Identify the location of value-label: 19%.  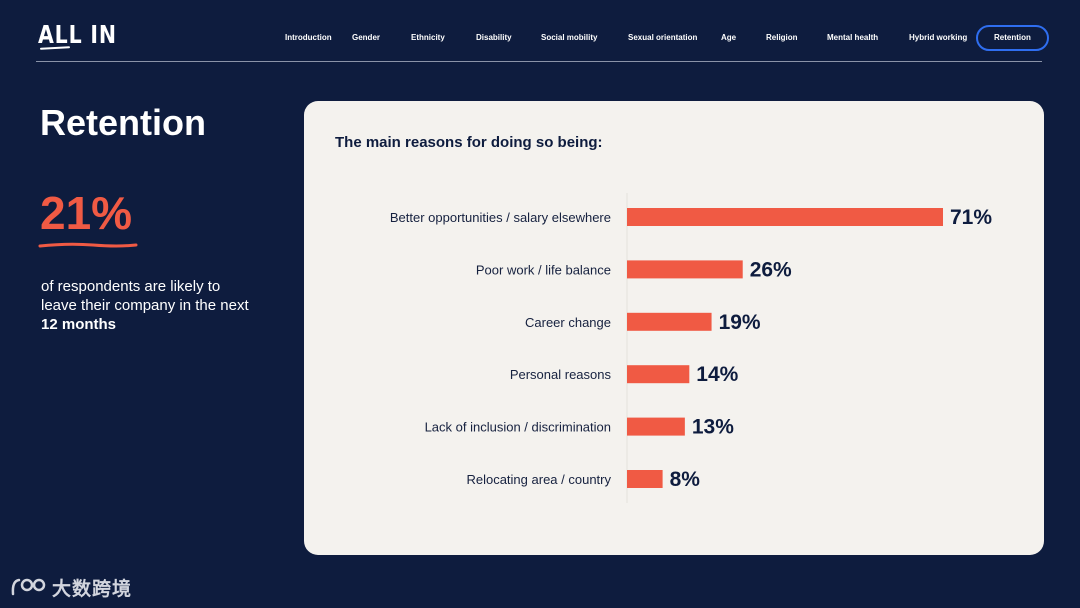
(740, 322).